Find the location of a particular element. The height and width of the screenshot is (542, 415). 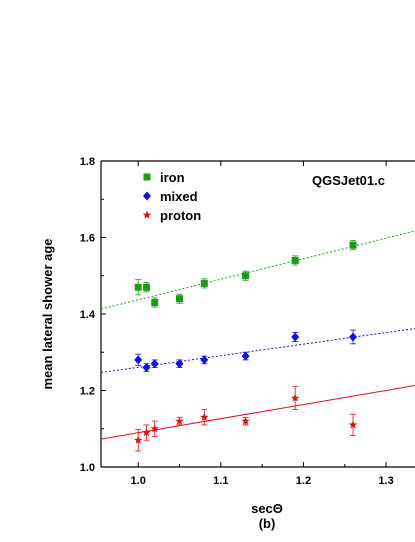

y-tick-label: 1.0 is located at coordinates (87, 468).